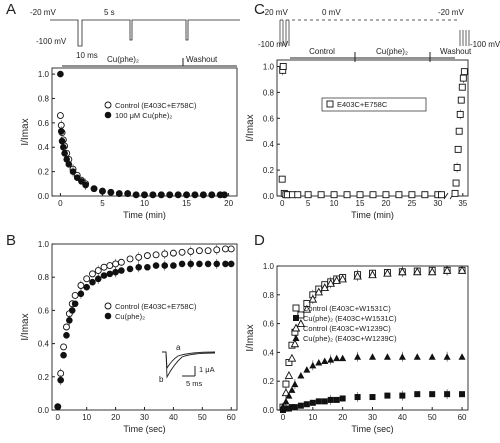  Describe the element at coordinates (269, 118) in the screenshot. I see `y-tick-label: 0.6` at that location.